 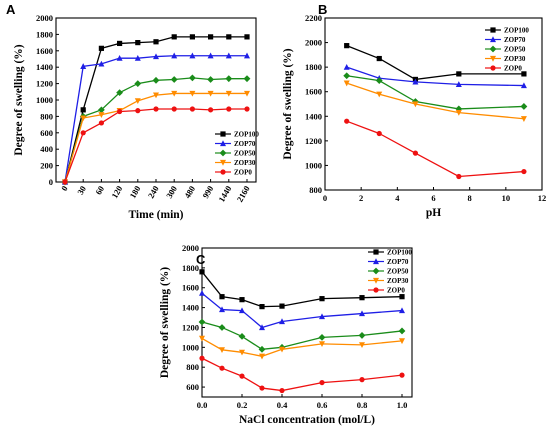 I want to click on legend-label: ZOP0, so click(x=396, y=291).